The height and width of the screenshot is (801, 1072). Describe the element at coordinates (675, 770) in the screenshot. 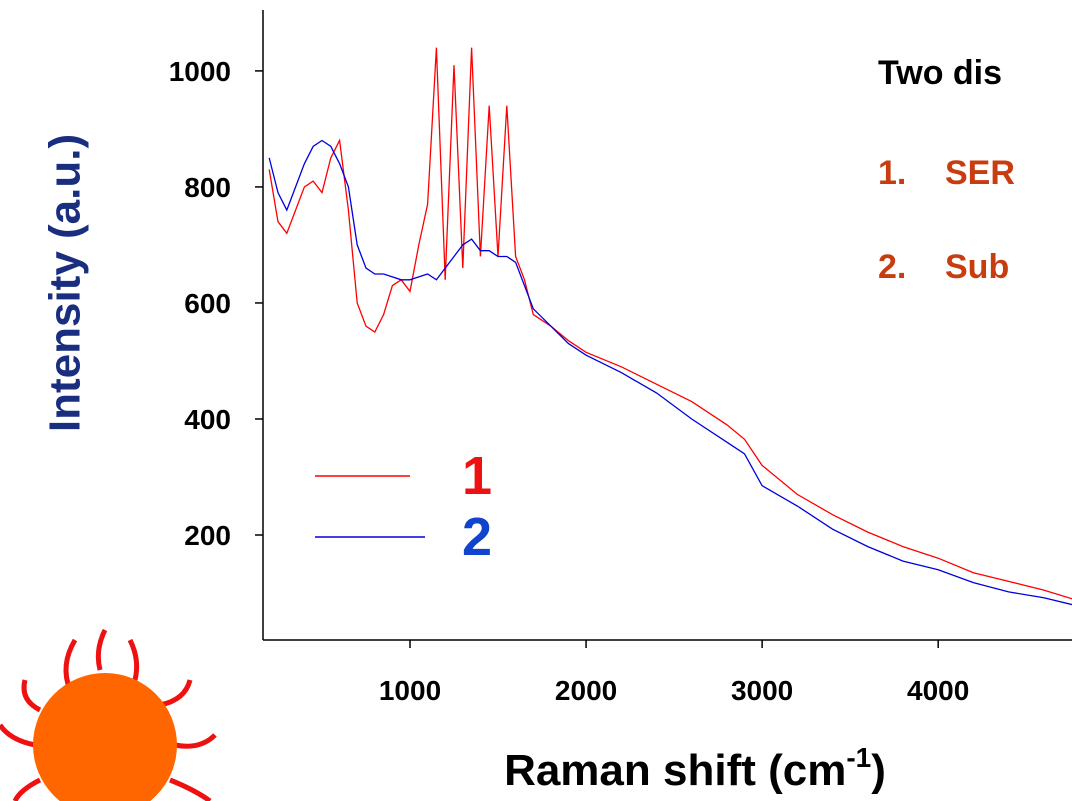

I see `x-axis-label-main: Raman shift (cm` at that location.